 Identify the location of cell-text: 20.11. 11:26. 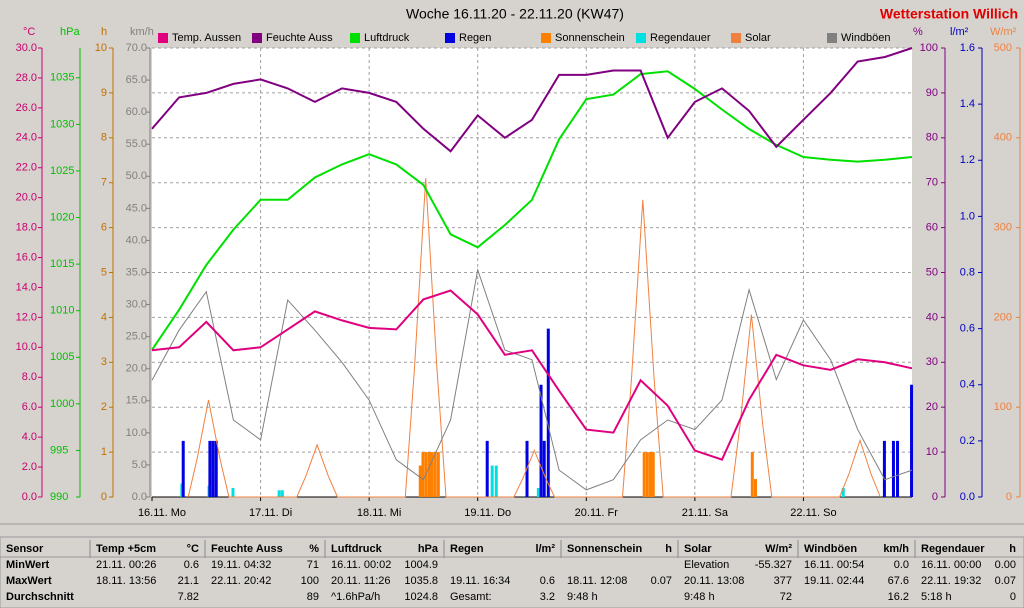
(361, 581).